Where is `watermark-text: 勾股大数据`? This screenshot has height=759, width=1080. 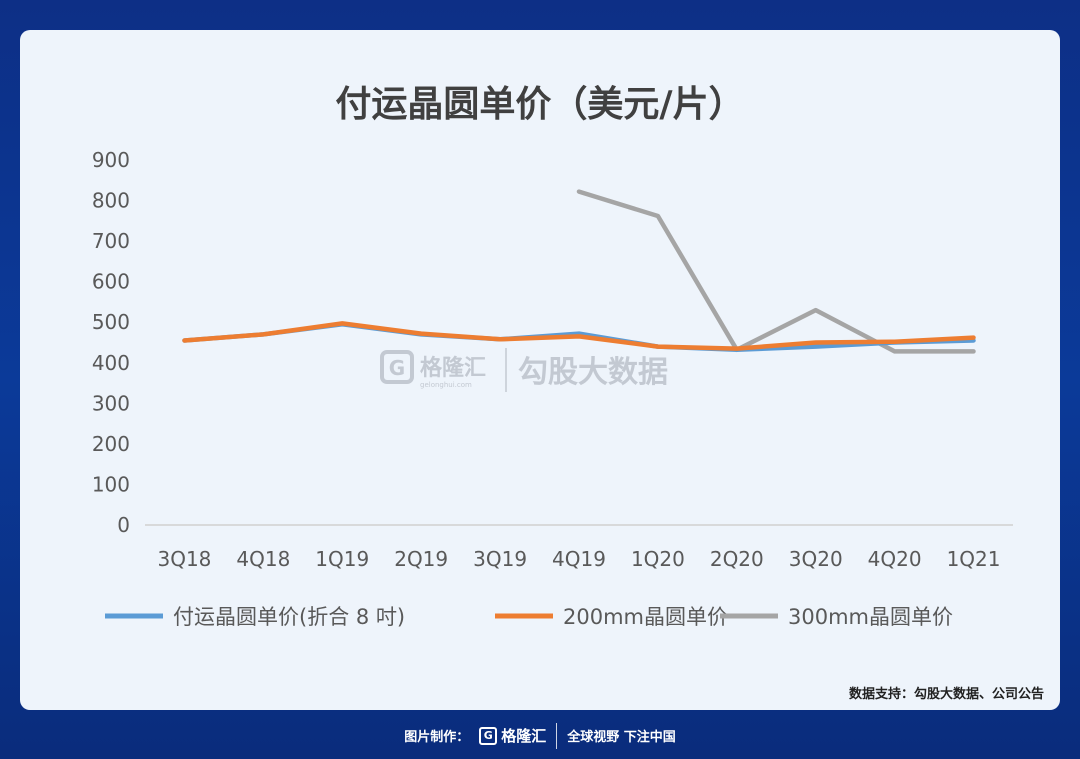 watermark-text: 勾股大数据 is located at coordinates (593, 372).